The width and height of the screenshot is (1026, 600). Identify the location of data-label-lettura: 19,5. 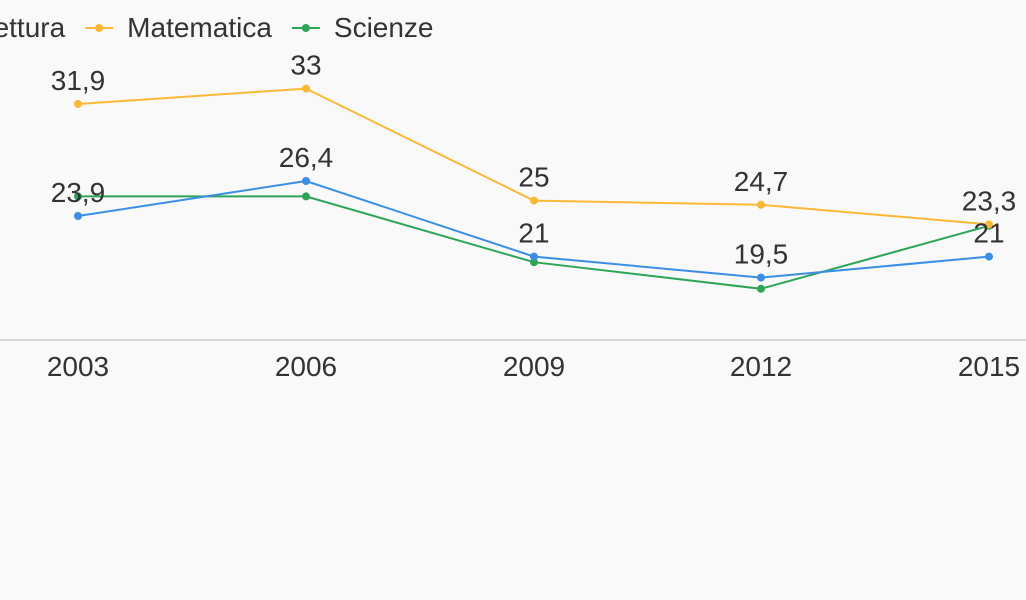
(761, 254).